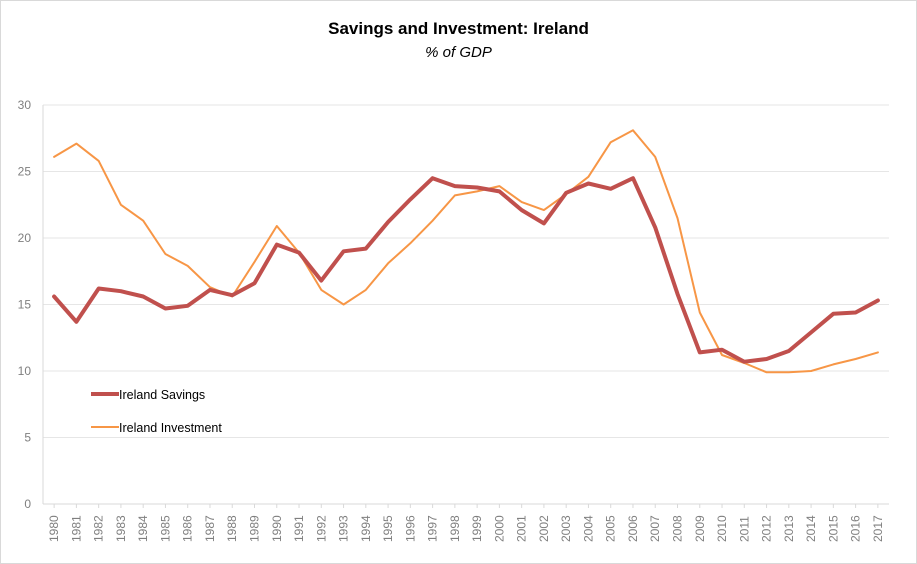  I want to click on y-tick-label: 10, so click(25, 371).